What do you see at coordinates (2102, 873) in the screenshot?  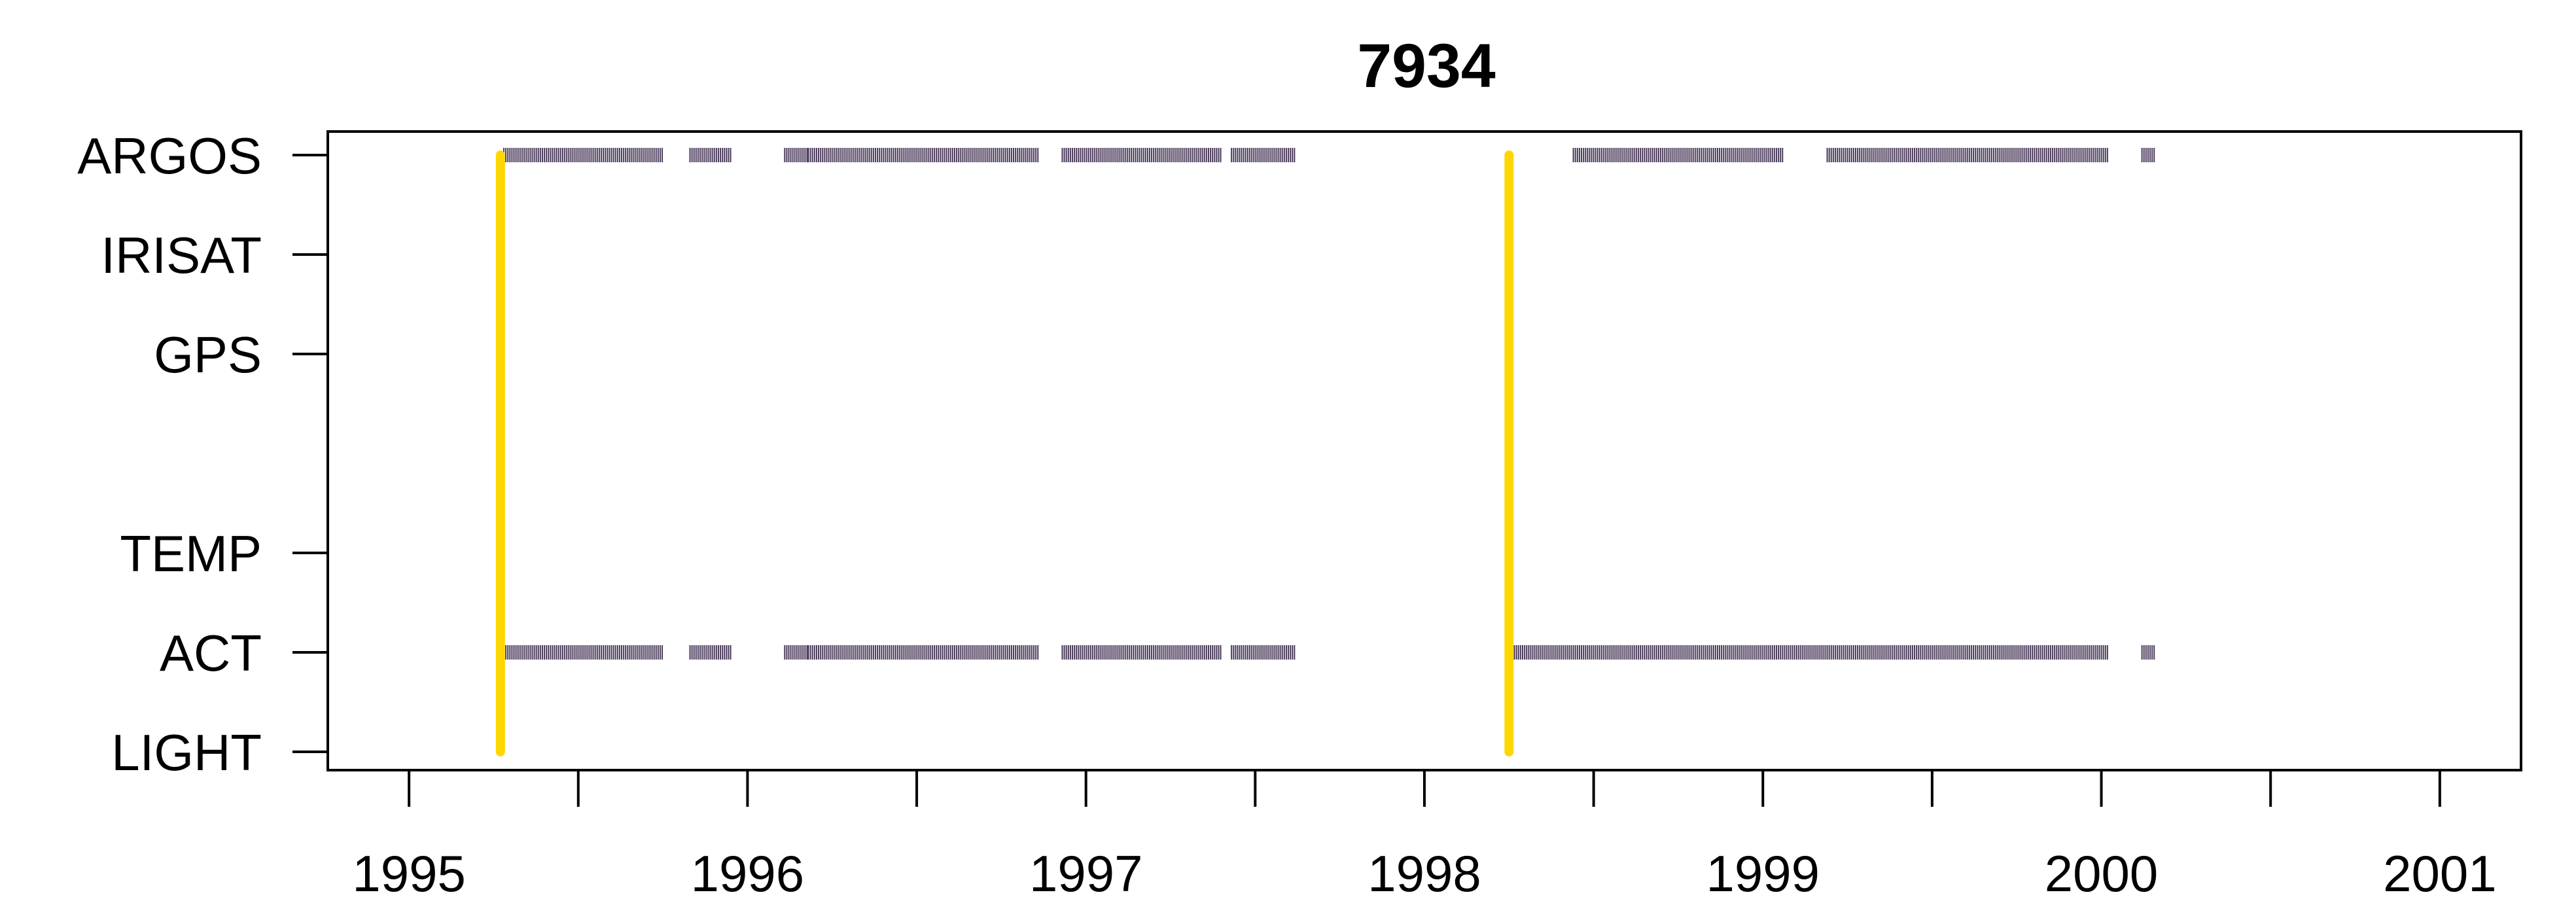 I see `x-tick-label-2000: 2000` at bounding box center [2102, 873].